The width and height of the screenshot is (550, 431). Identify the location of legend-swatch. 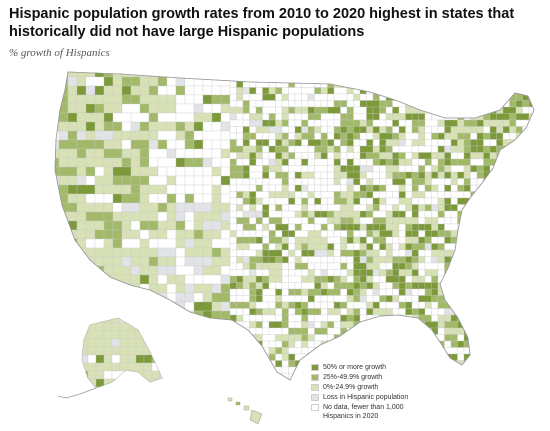
(315, 407).